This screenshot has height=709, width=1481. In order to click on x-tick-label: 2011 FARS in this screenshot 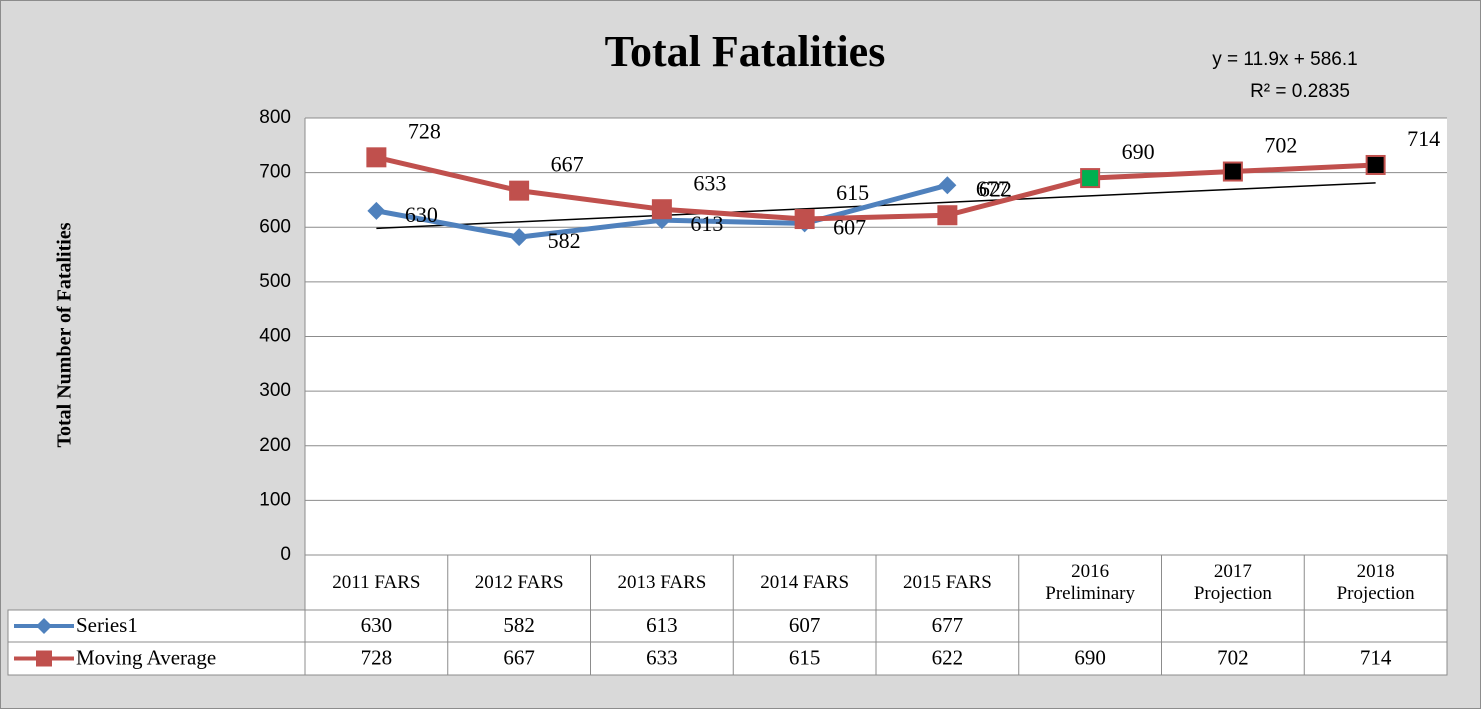, I will do `click(376, 582)`.